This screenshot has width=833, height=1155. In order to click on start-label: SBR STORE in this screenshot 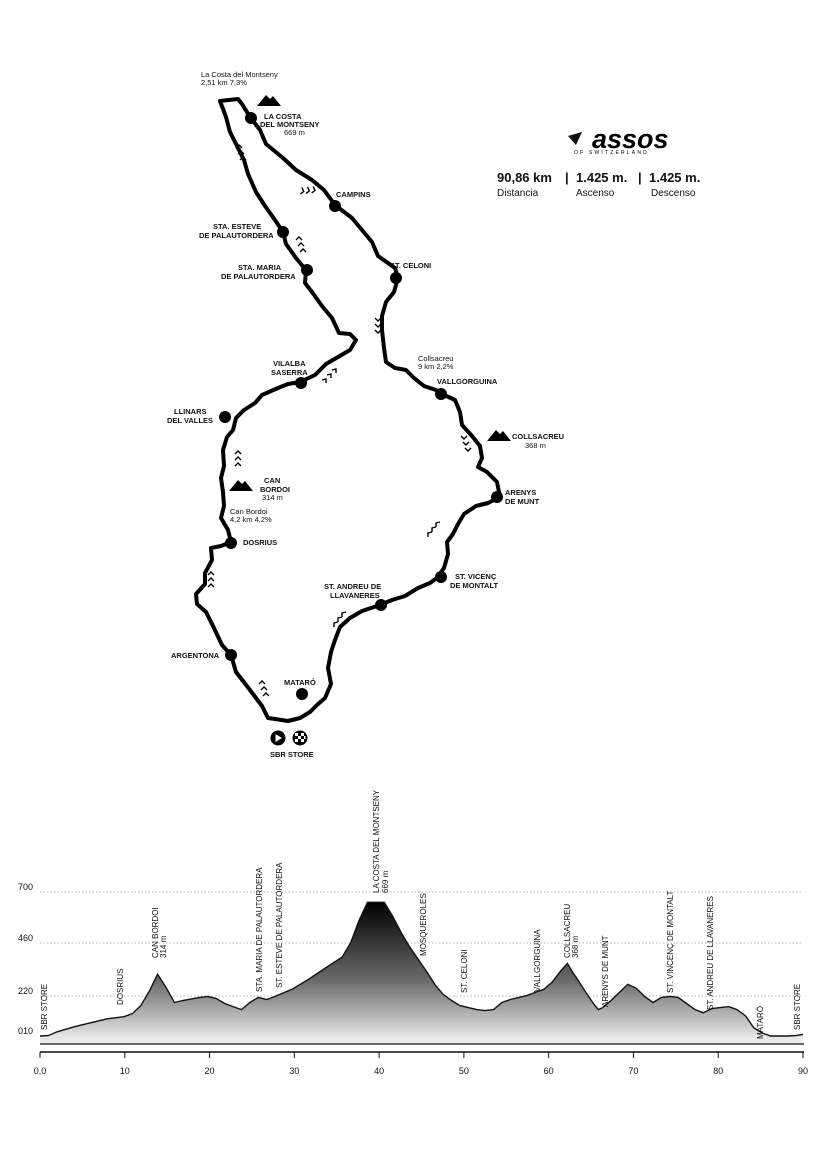, I will do `click(292, 754)`.